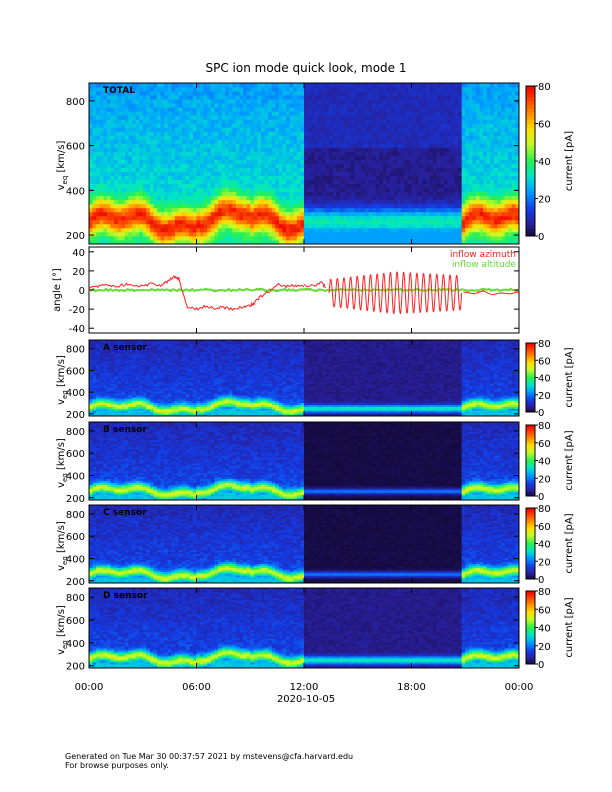  What do you see at coordinates (530, 230) in the screenshot?
I see `colorbar-segment` at bounding box center [530, 230].